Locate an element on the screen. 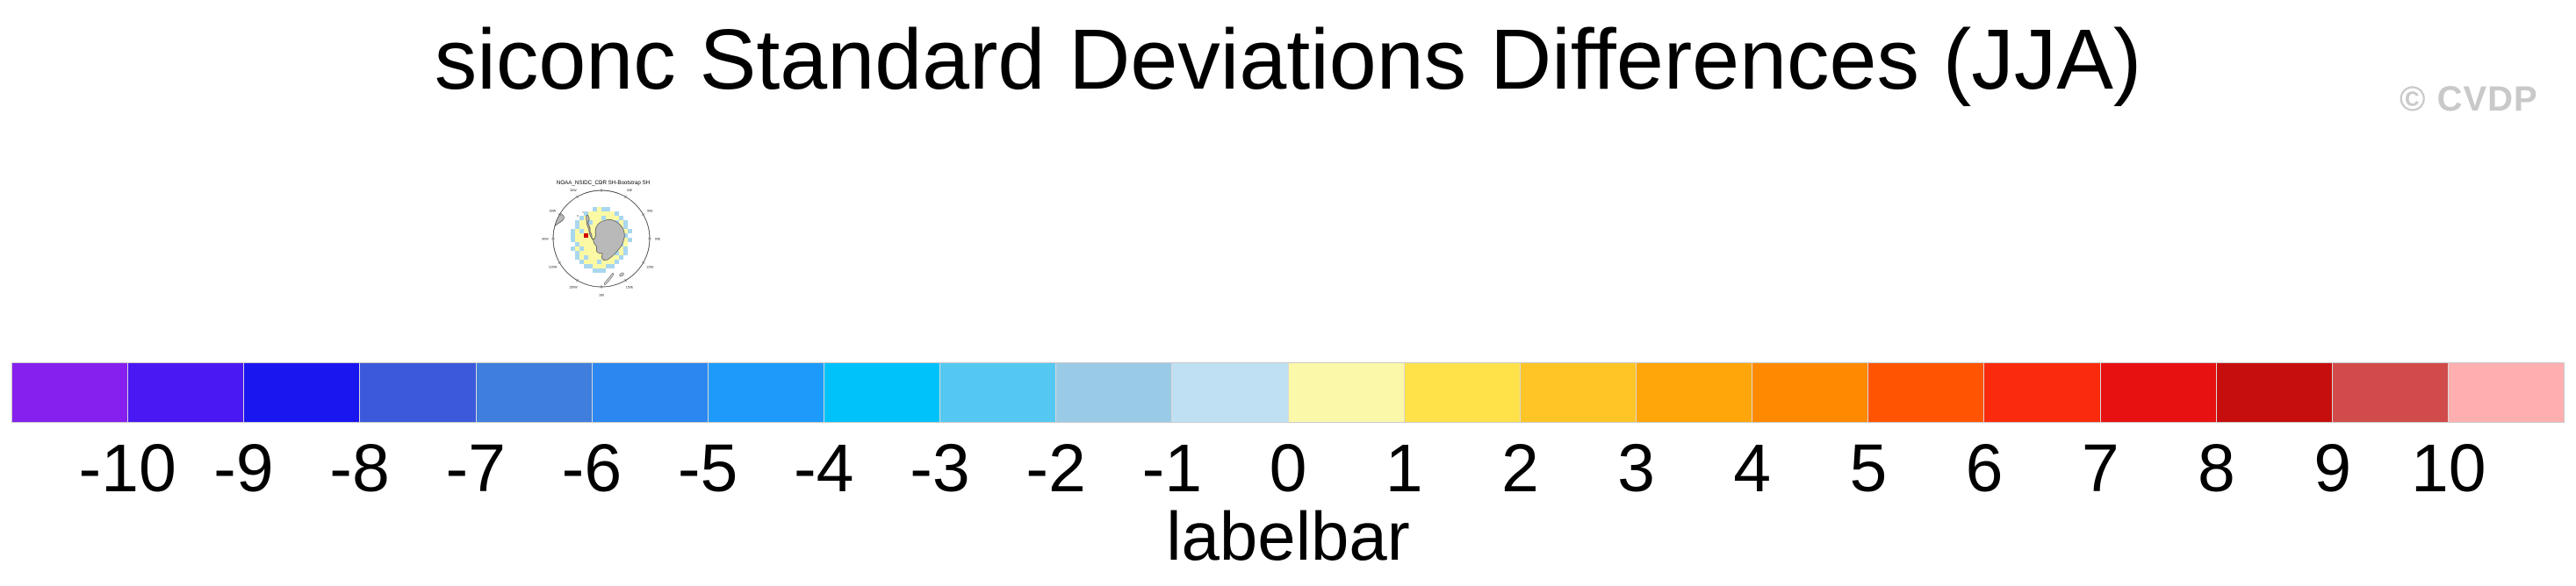 Image resolution: width=2576 pixels, height=586 pixels. labelbar-tick-label: -5 is located at coordinates (707, 468).